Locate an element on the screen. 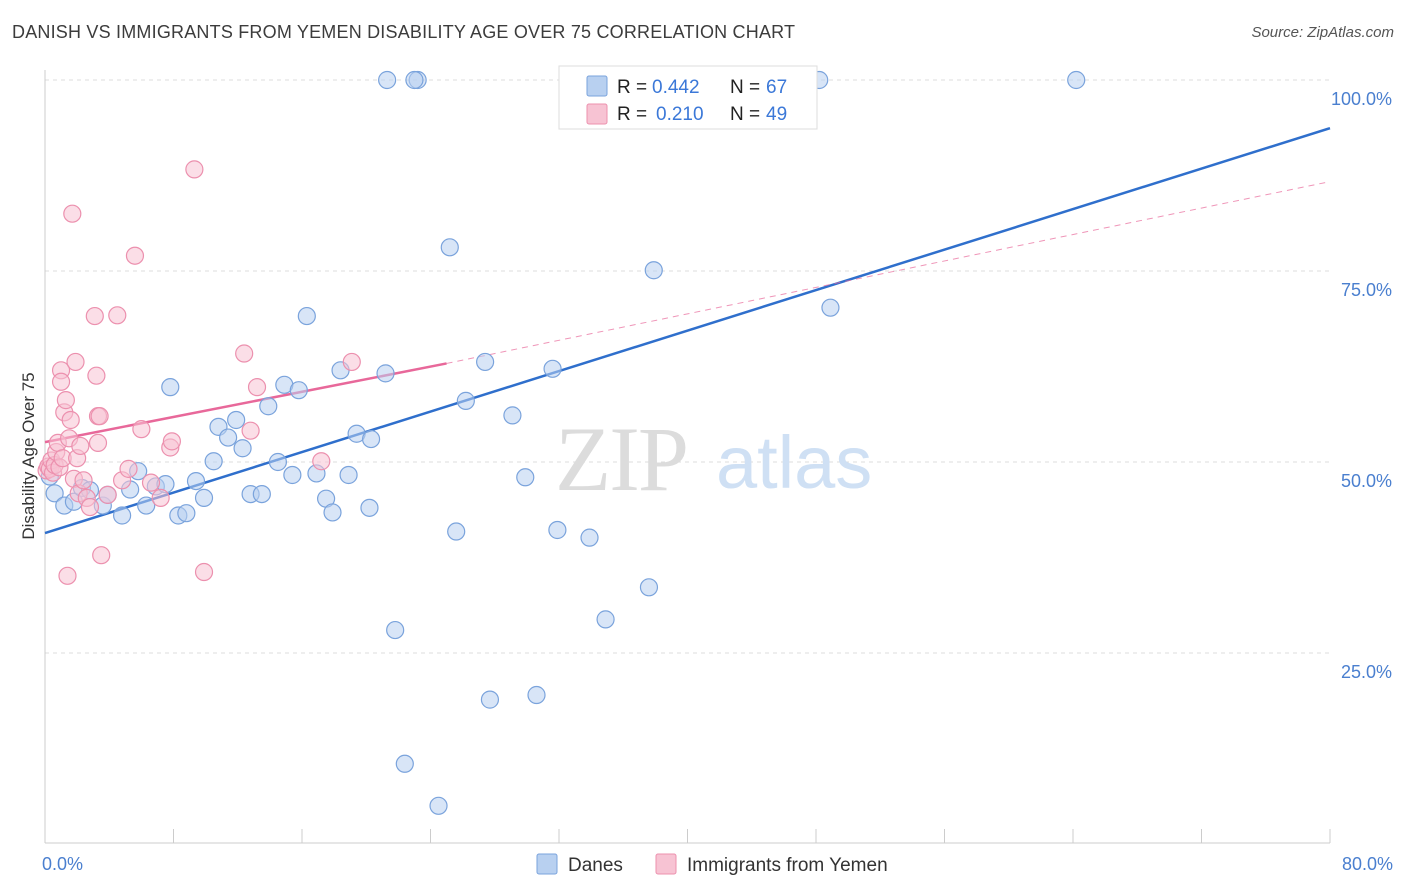 The image size is (1406, 892). trend-line-extension-yemen is located at coordinates (888, 272).